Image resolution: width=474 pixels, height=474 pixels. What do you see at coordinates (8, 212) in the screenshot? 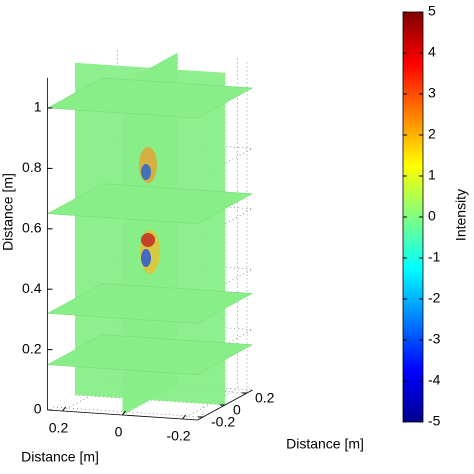
I see `z-axis-label: Distance [m]` at bounding box center [8, 212].